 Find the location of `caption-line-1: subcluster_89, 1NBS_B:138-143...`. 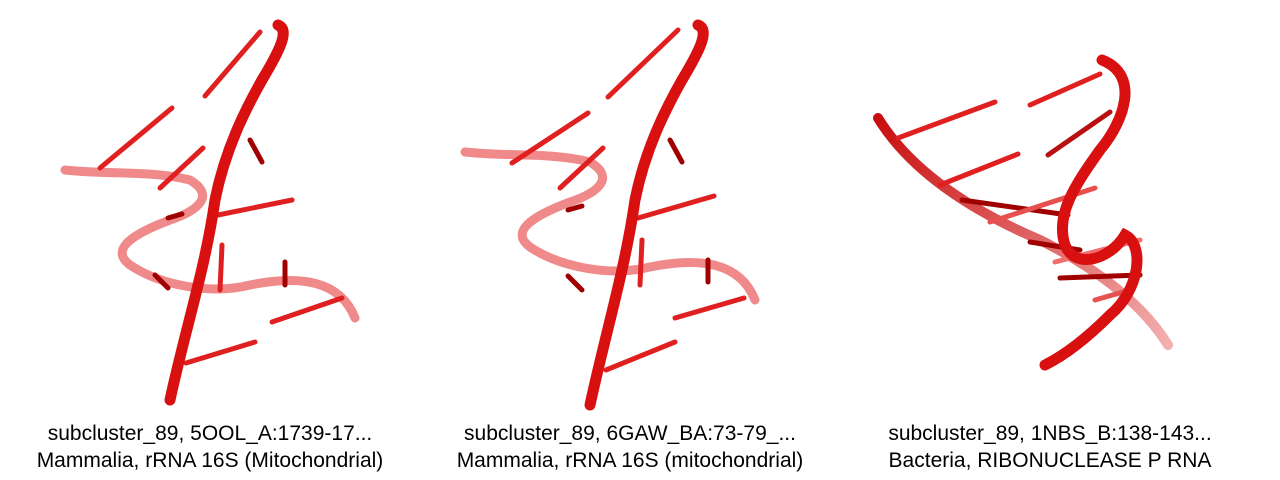

caption-line-1: subcluster_89, 1NBS_B:138-143... is located at coordinates (1050, 433).